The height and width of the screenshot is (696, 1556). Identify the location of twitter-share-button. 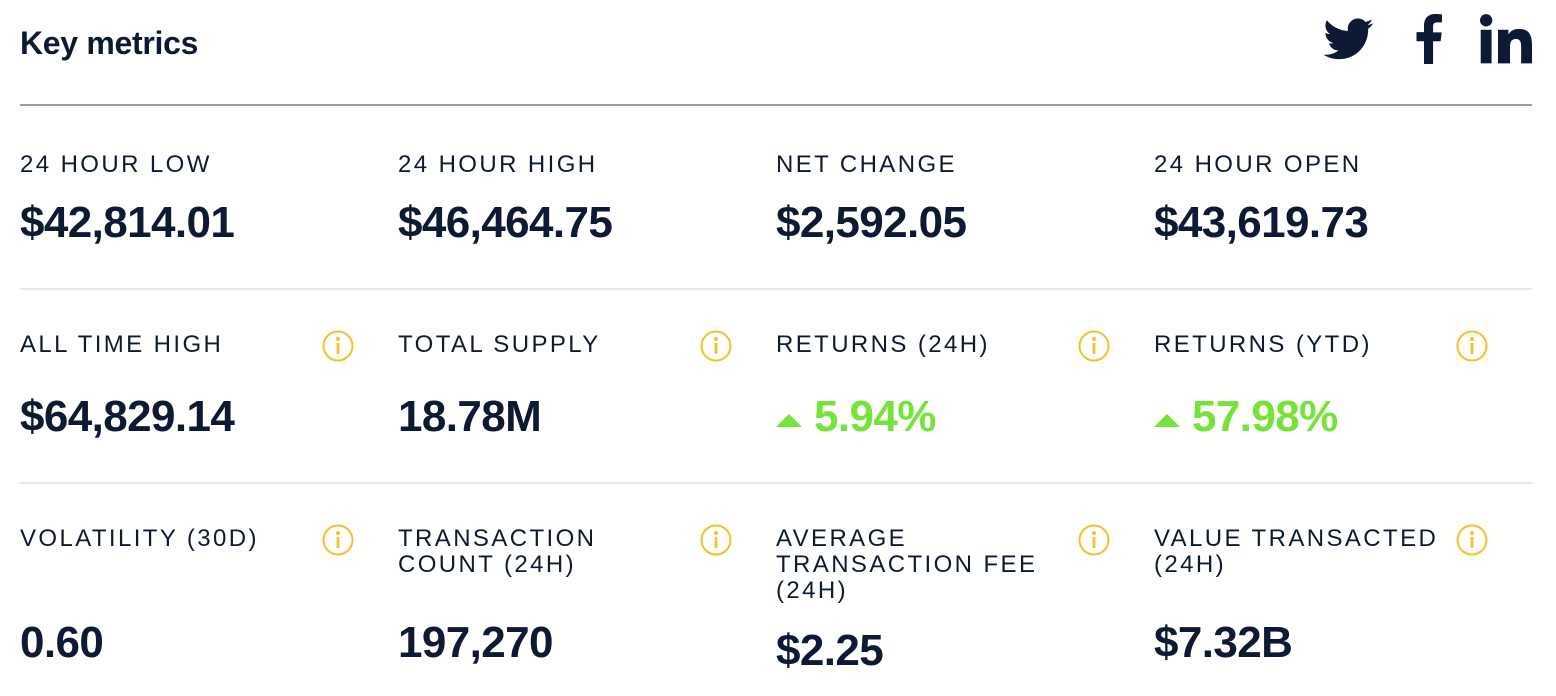
(1349, 40).